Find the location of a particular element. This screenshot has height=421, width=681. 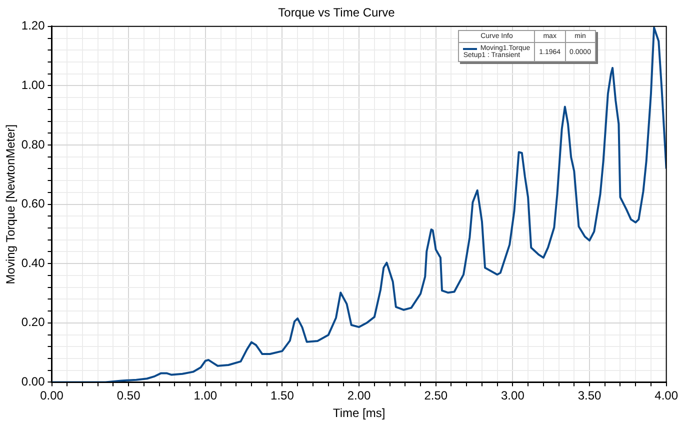

y-tick-label: 0.80 is located at coordinates (33, 144).